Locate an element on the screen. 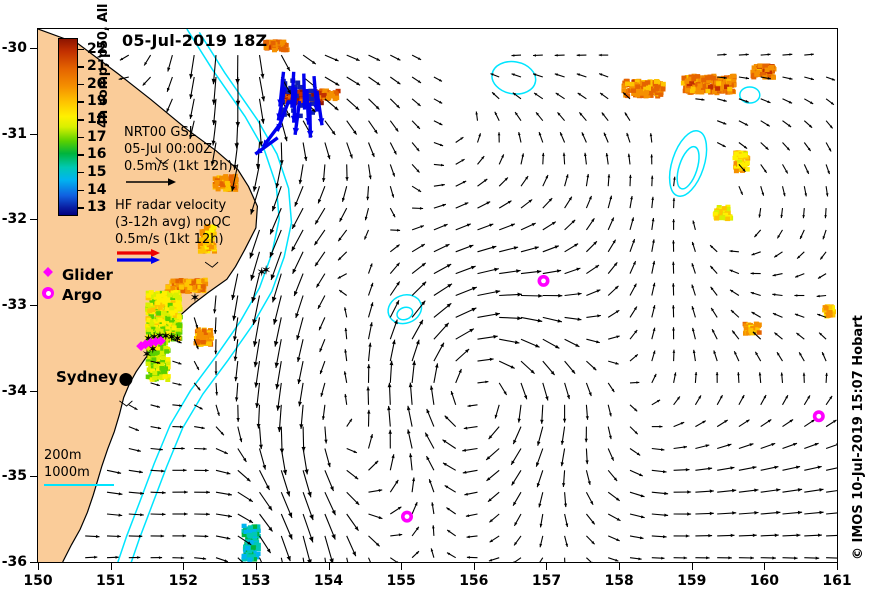  colorbar-tick-label-18: 18 is located at coordinates (97, 119).